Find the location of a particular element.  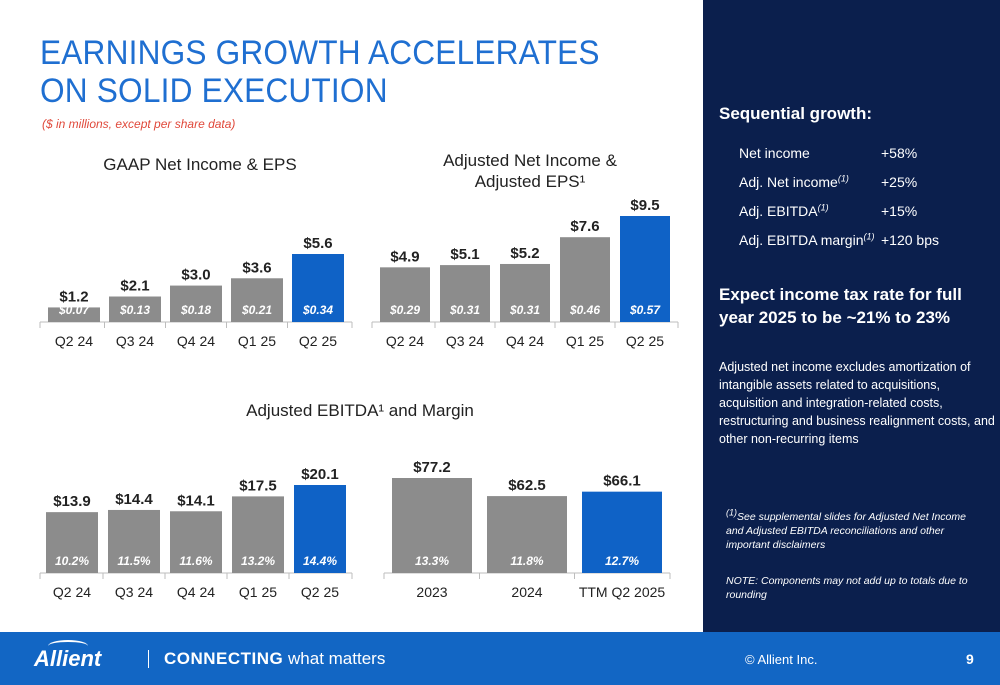

bar-value-label: $17.5 is located at coordinates (258, 485).